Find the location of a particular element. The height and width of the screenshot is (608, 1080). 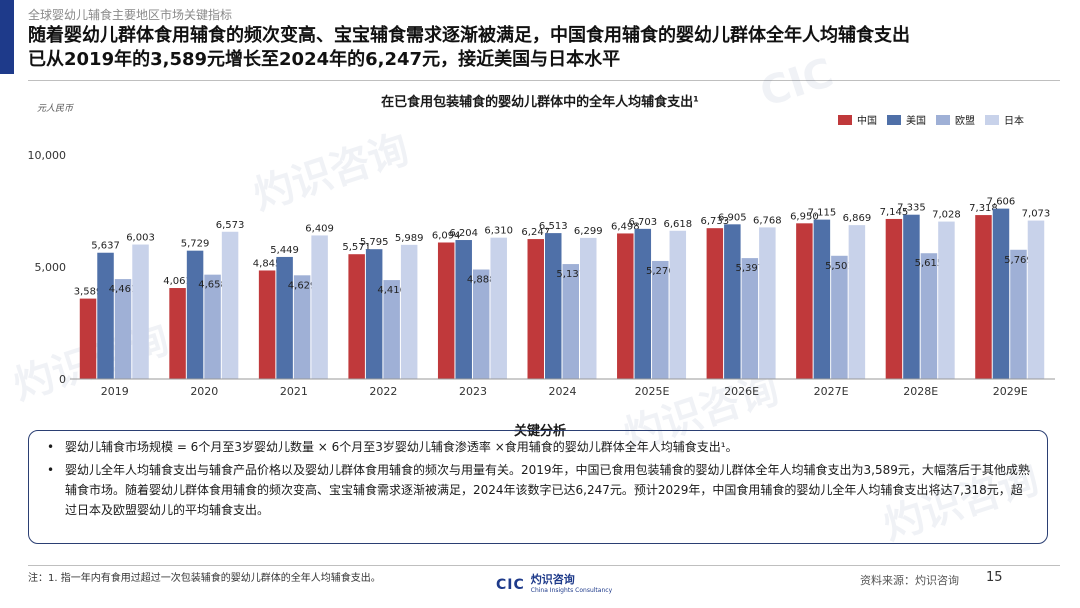

logo-text: 灼识咨询 China Insights Consultancy is located at coordinates (571, 585).